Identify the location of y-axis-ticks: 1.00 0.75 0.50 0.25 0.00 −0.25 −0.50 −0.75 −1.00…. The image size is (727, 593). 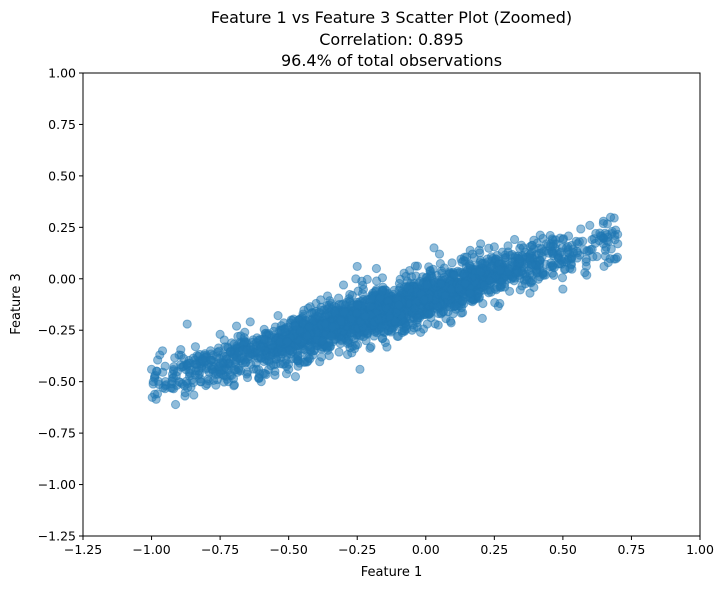
(60, 305).